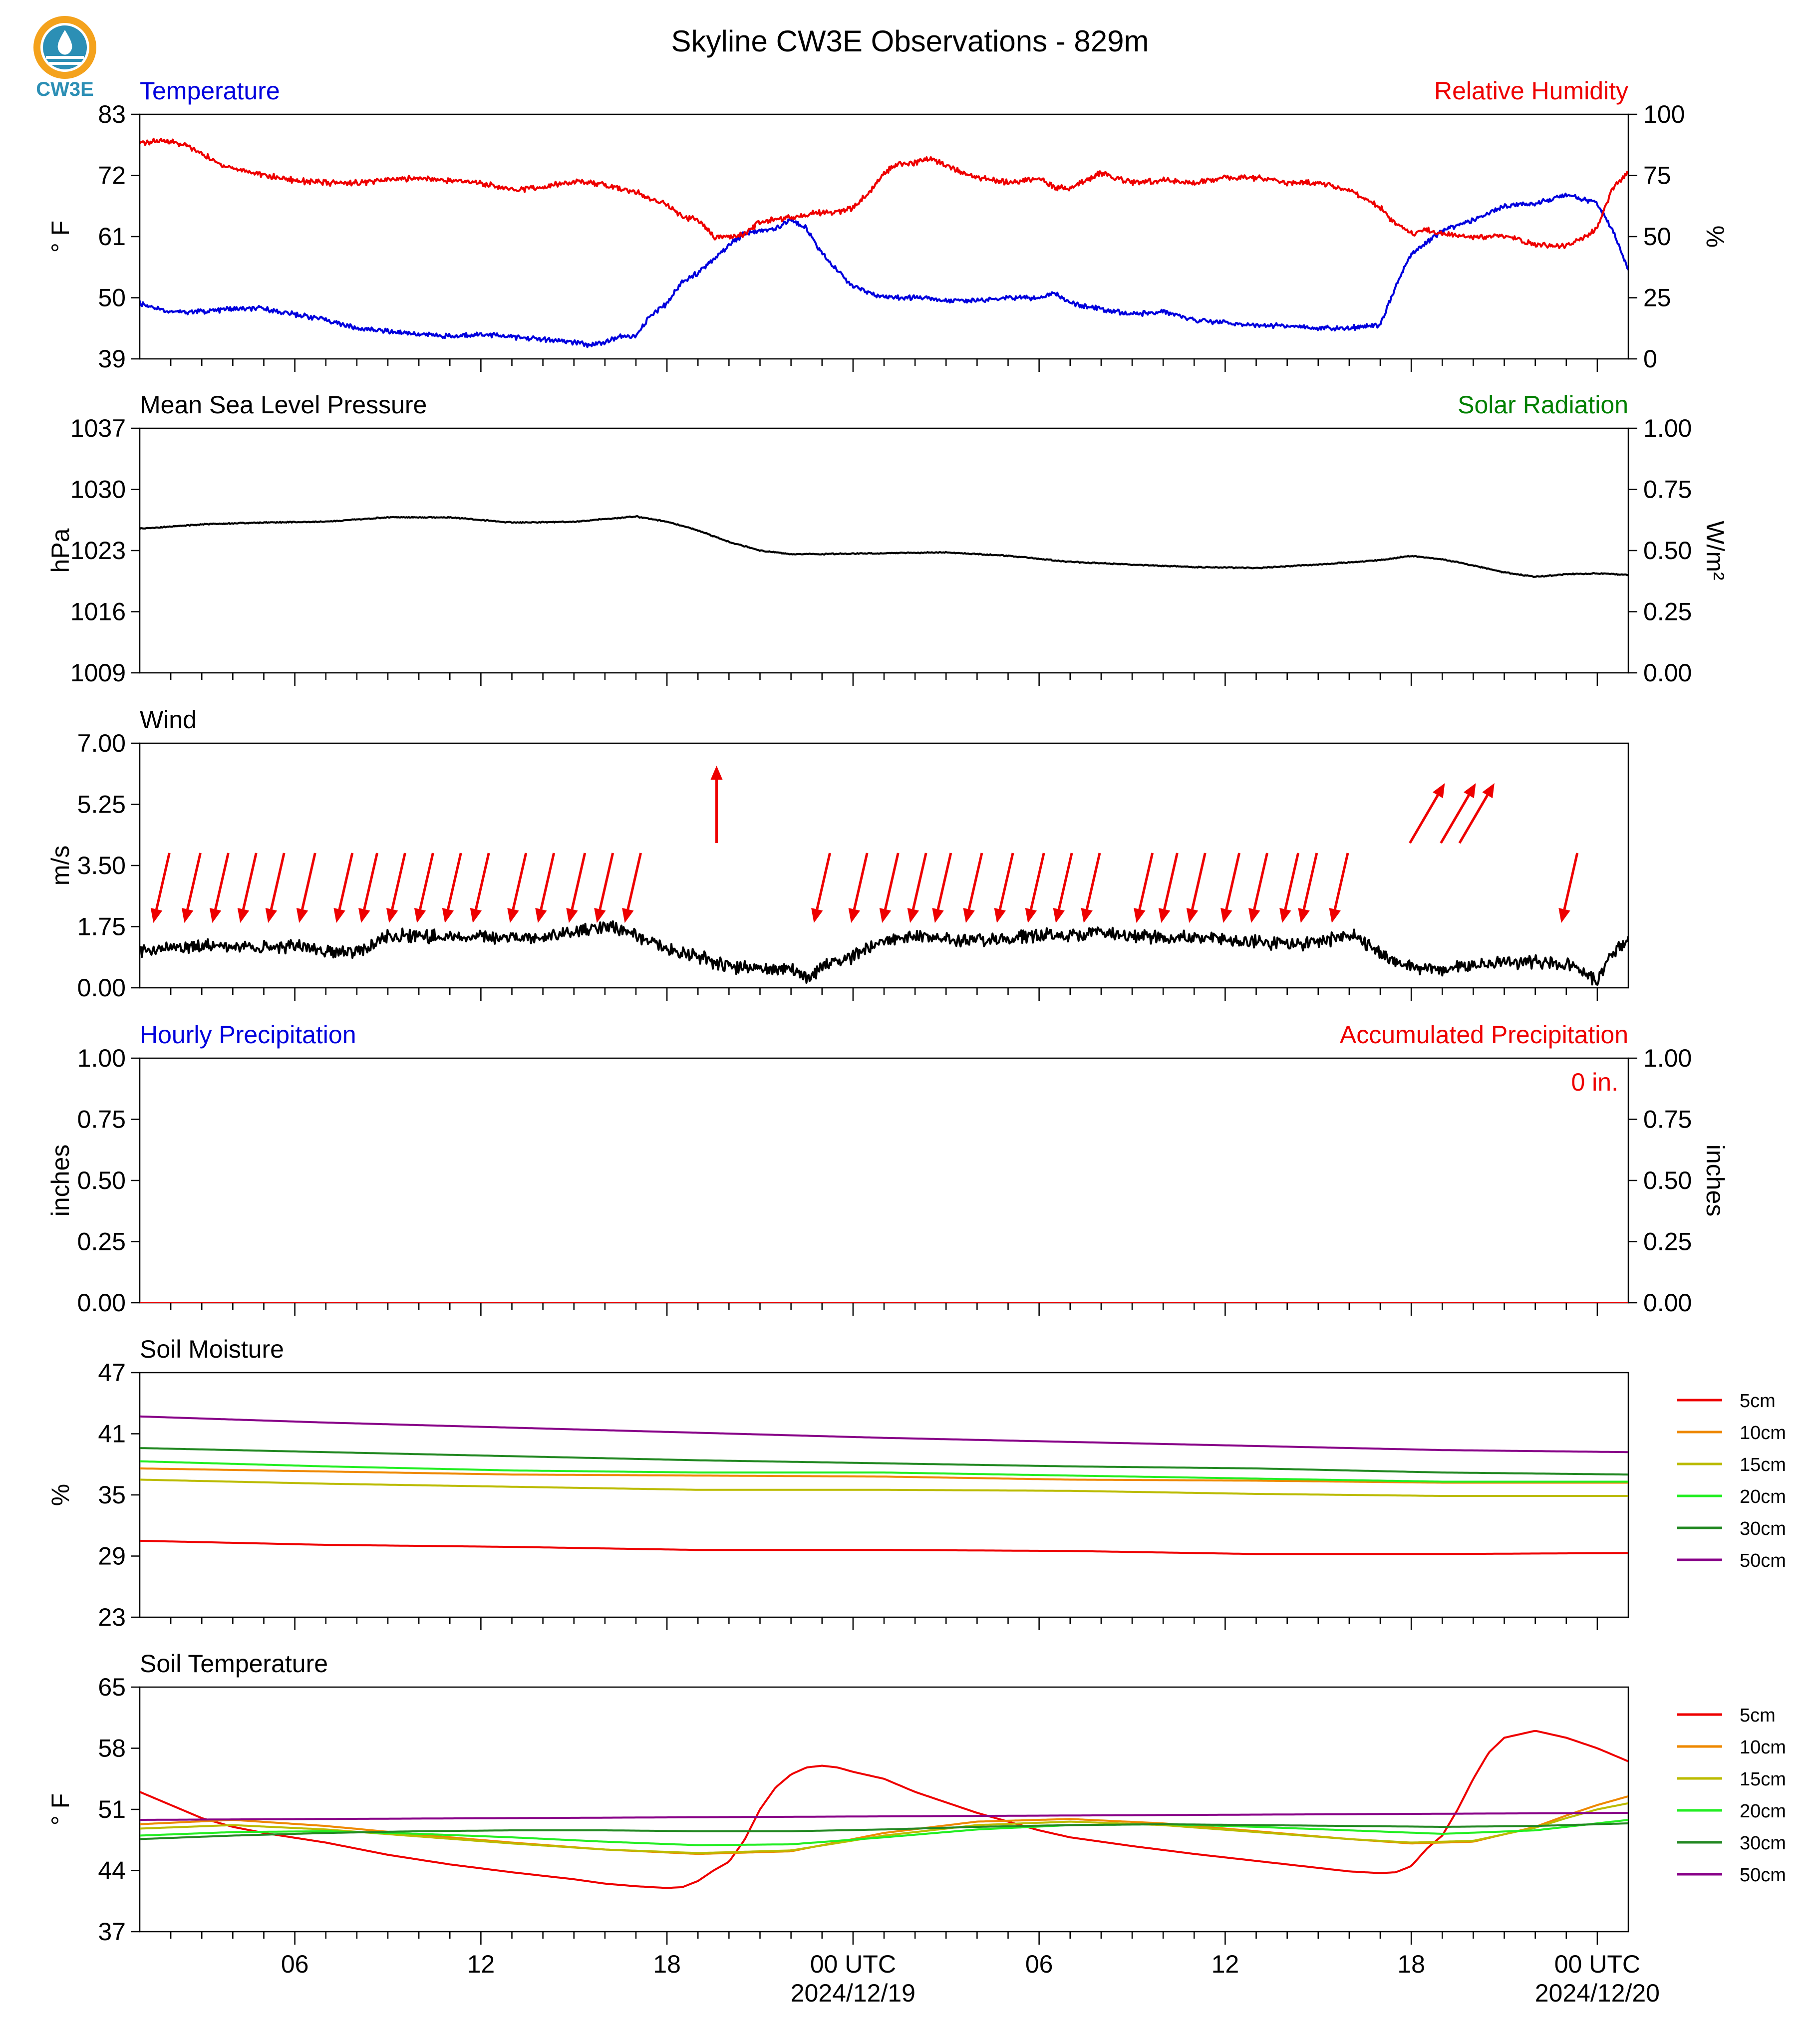 This screenshot has height=2028, width=1820. Describe the element at coordinates (112, 1687) in the screenshot. I see `y-tick-label-left: 65` at that location.